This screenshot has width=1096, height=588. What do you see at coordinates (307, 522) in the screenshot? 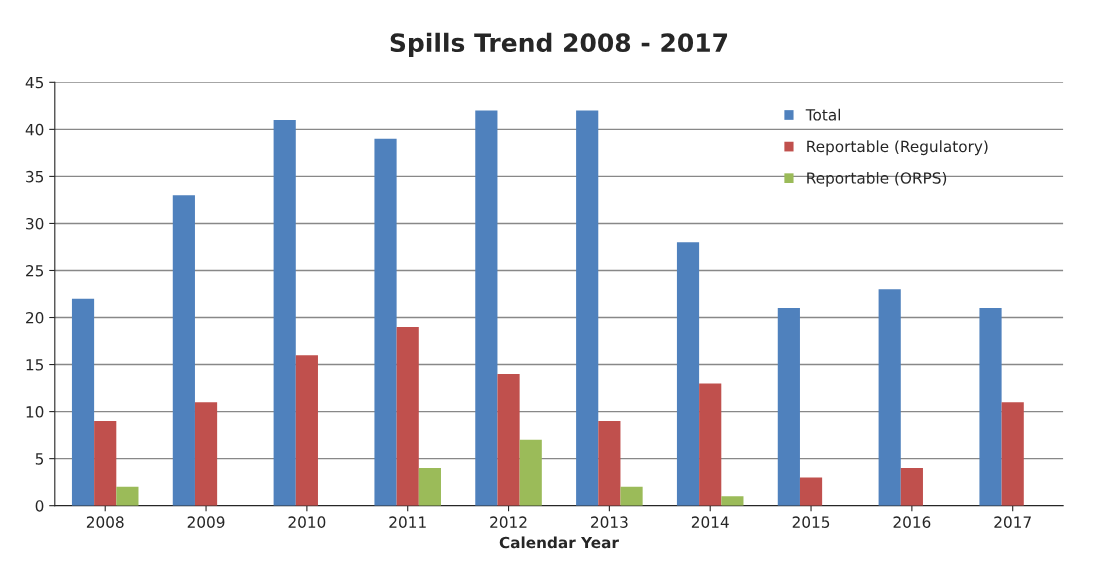
I see `x-tick-label: 2010` at bounding box center [307, 522].